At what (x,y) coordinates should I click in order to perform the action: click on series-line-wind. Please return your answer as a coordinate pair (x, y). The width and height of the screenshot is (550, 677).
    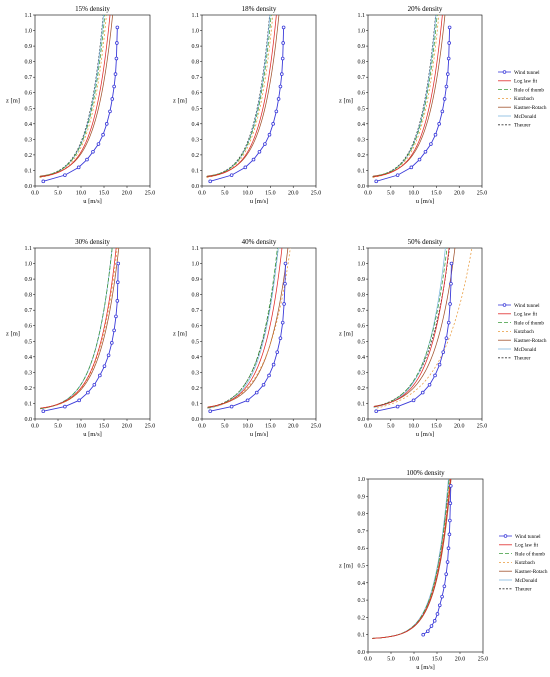
    Looking at the image, I should click on (414, 337).